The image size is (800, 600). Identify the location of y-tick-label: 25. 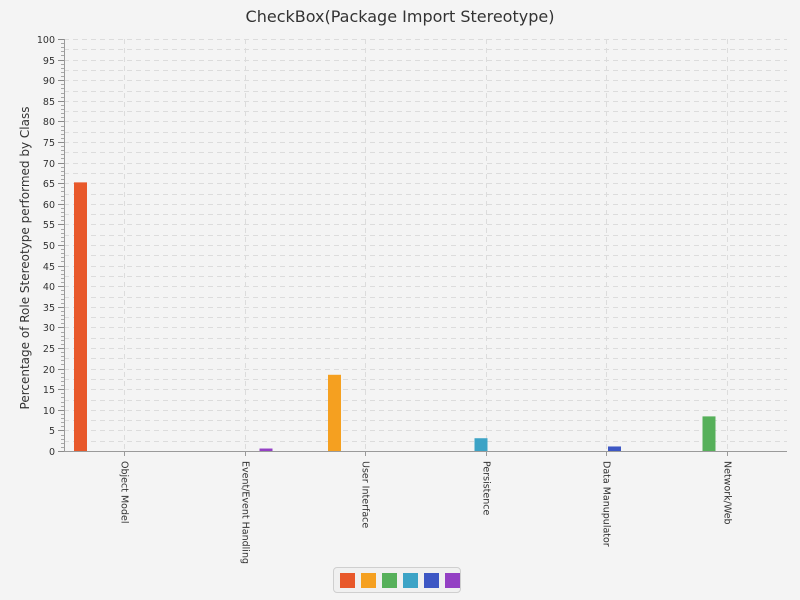
(49, 349).